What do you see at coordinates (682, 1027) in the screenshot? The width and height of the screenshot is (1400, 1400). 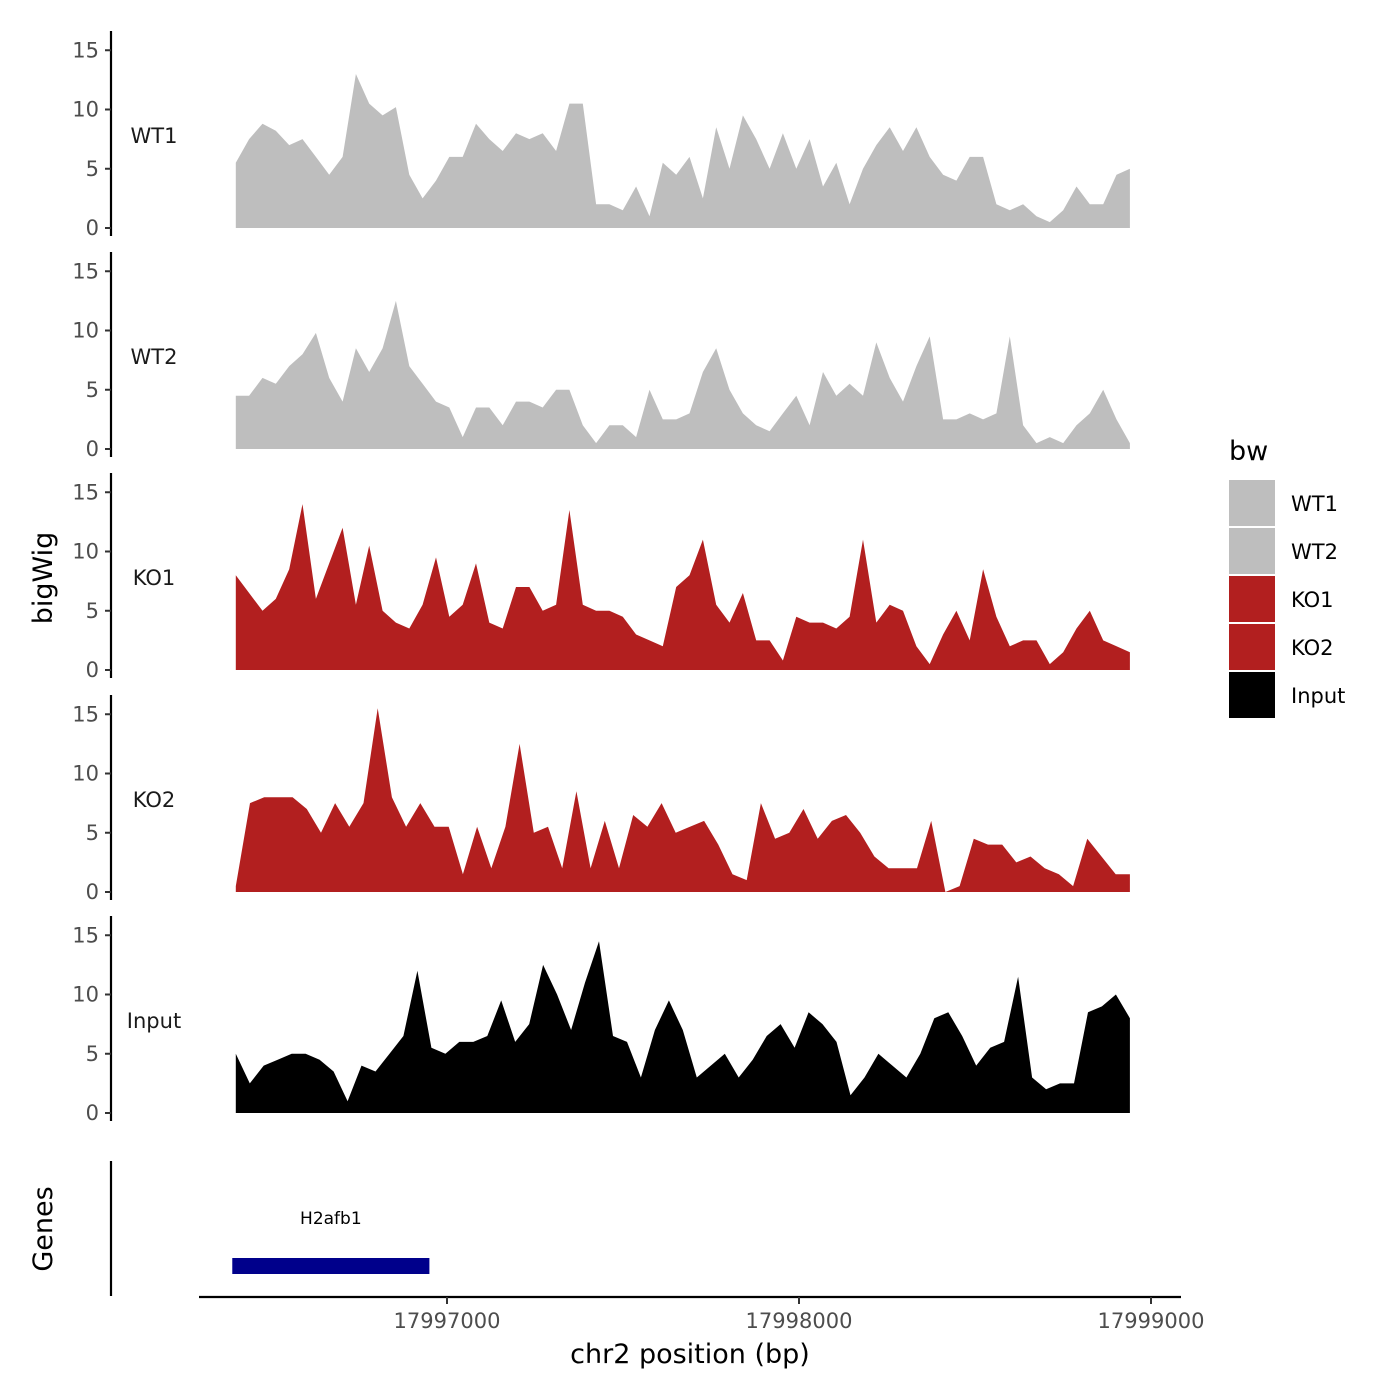 I see `area-input` at bounding box center [682, 1027].